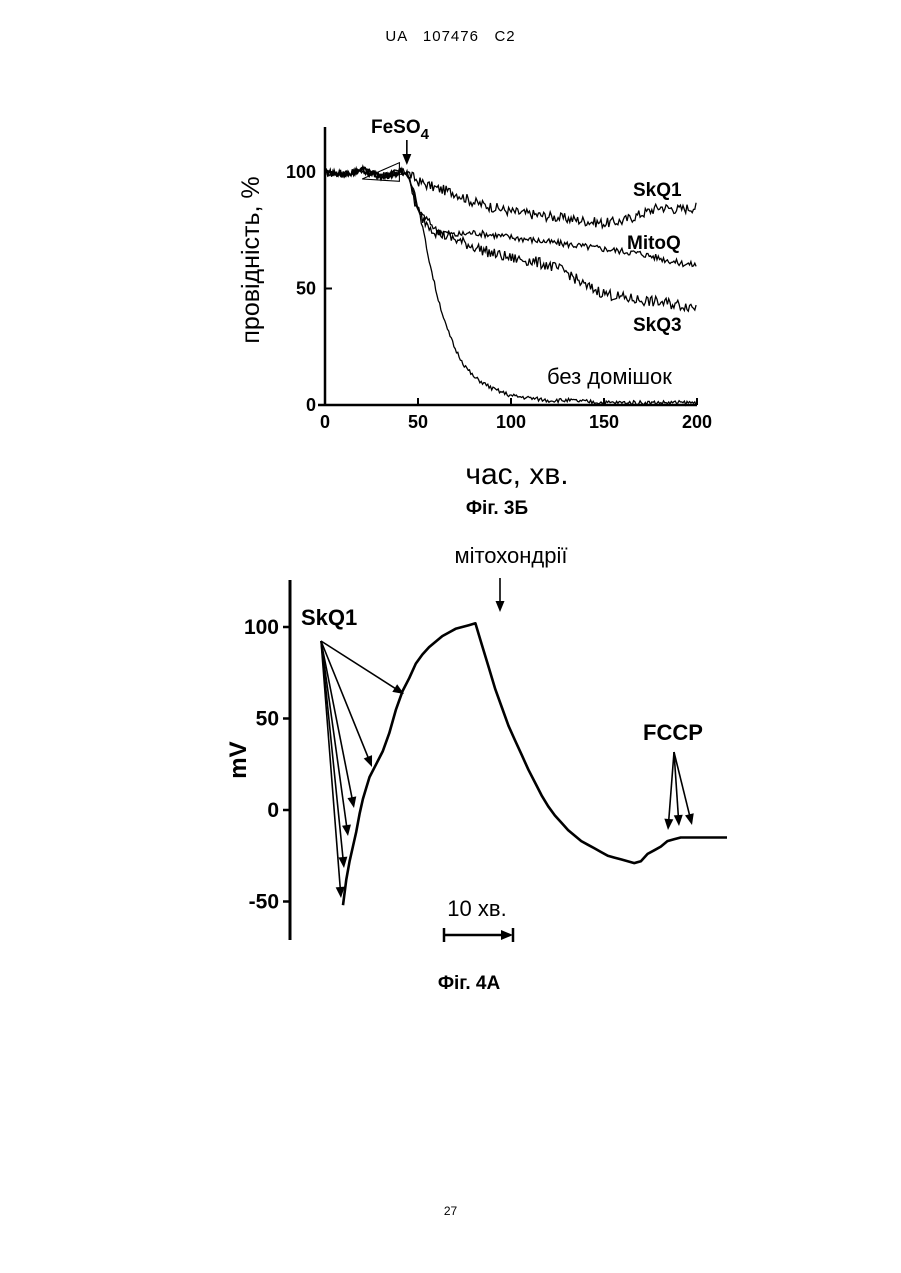 This screenshot has height=1273, width=901. I want to click on noise-decoration, so click(382, 171).